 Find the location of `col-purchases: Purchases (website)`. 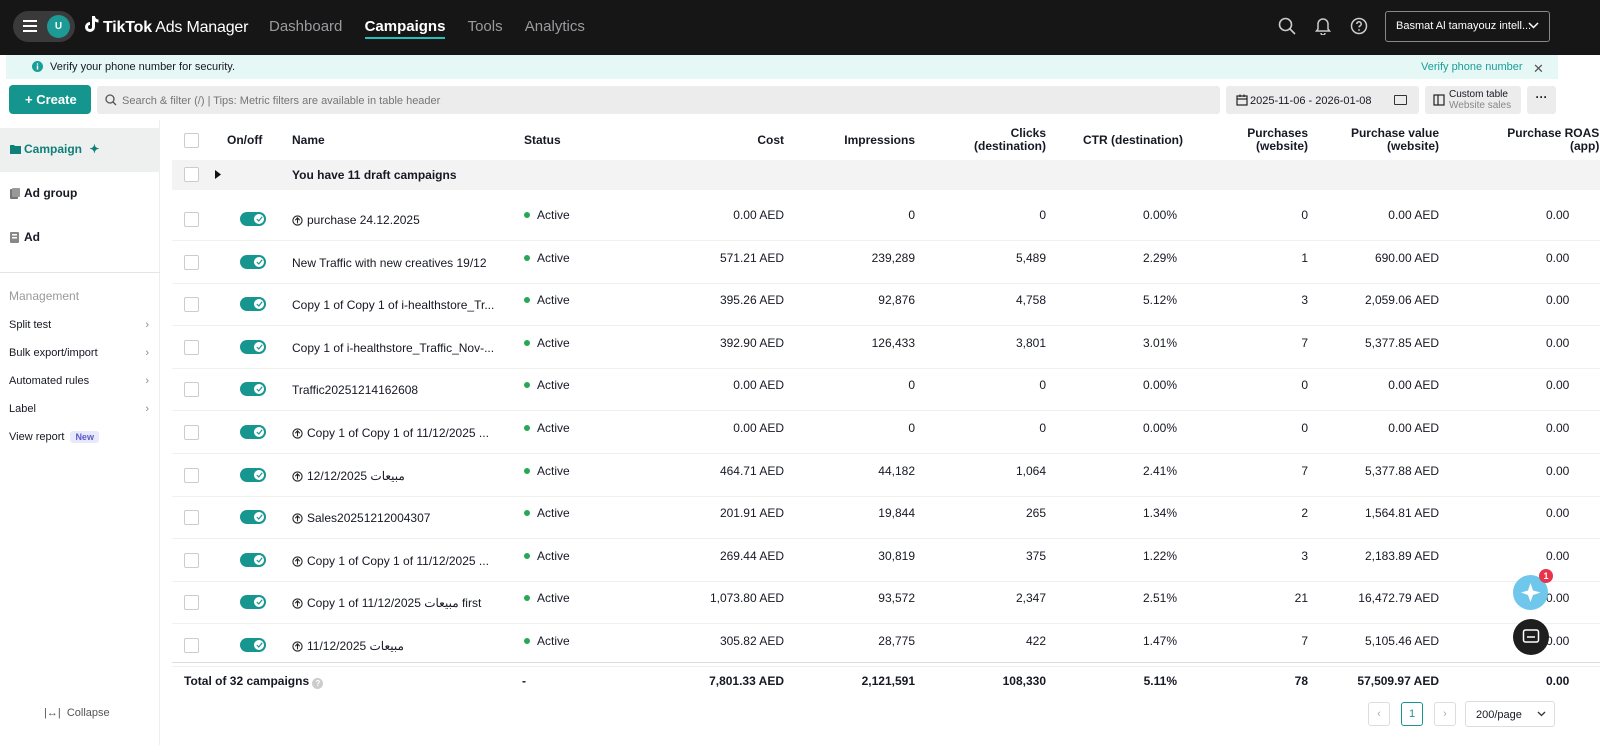

col-purchases: Purchases (website) is located at coordinates (1277, 140).